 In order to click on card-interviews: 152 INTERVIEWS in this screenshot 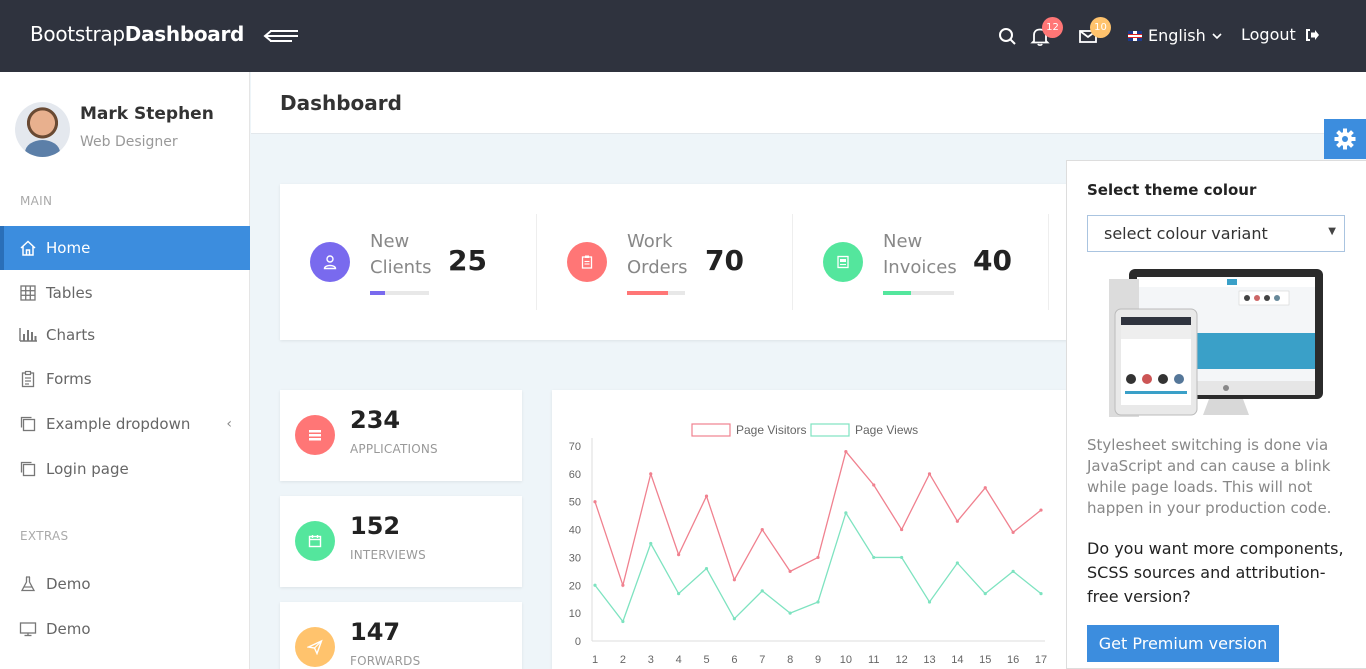, I will do `click(401, 541)`.